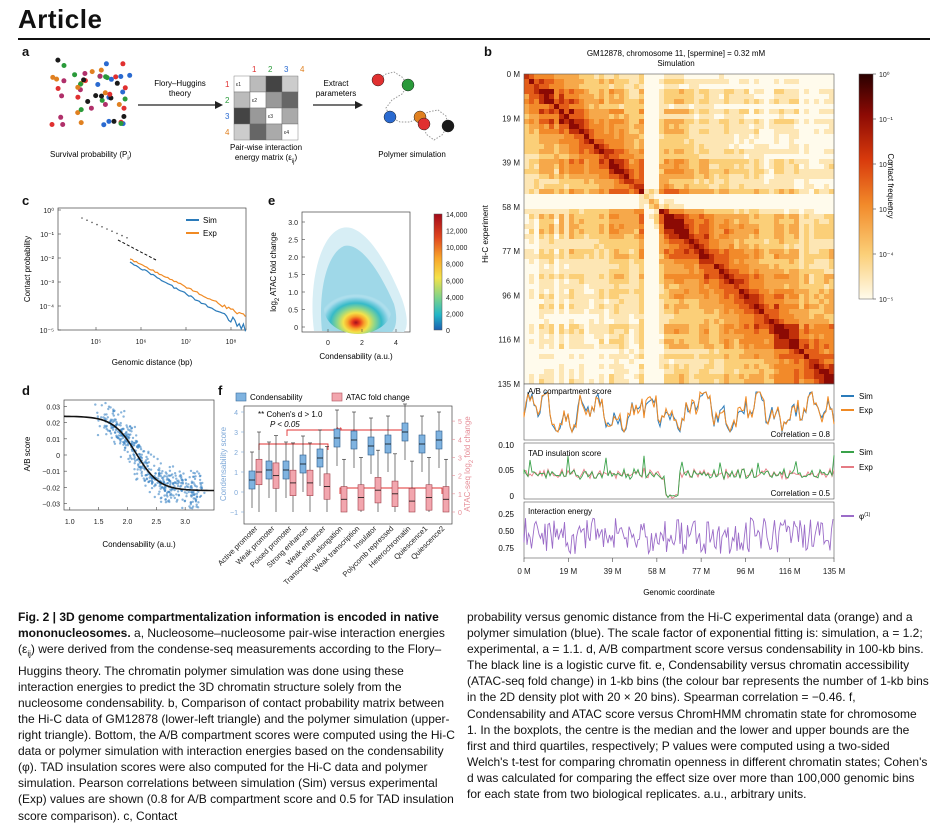 Image resolution: width=941 pixels, height=829 pixels. I want to click on c-legend-sim: Sim, so click(210, 220).